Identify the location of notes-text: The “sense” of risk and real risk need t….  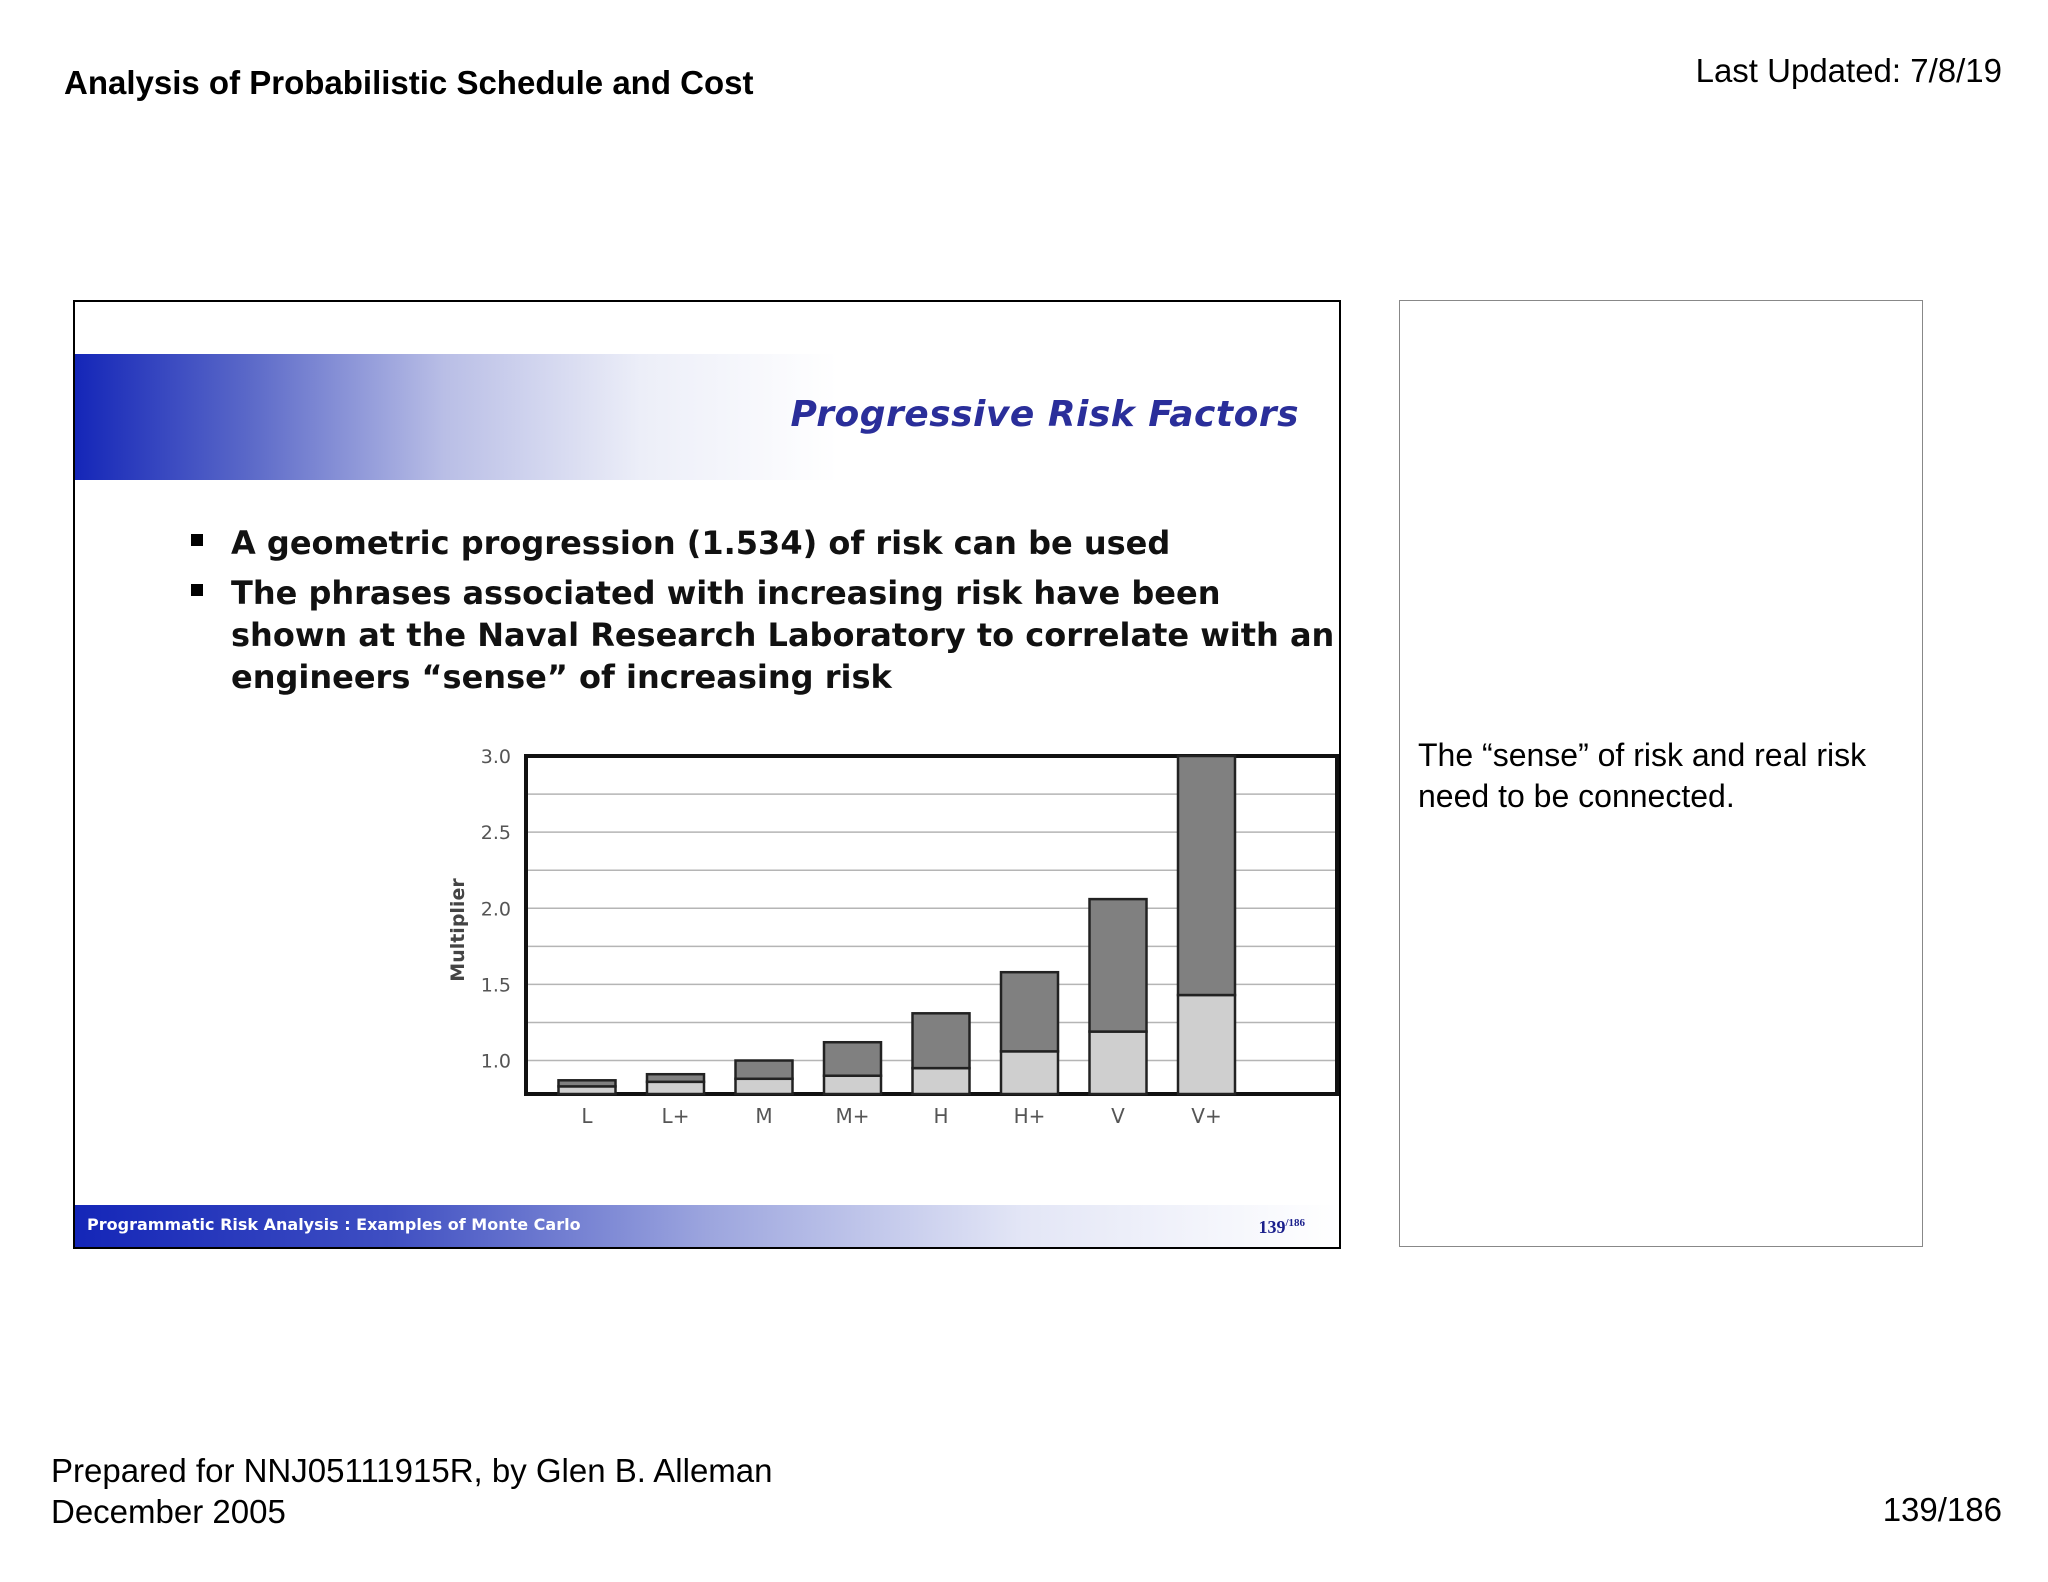
(1642, 775).